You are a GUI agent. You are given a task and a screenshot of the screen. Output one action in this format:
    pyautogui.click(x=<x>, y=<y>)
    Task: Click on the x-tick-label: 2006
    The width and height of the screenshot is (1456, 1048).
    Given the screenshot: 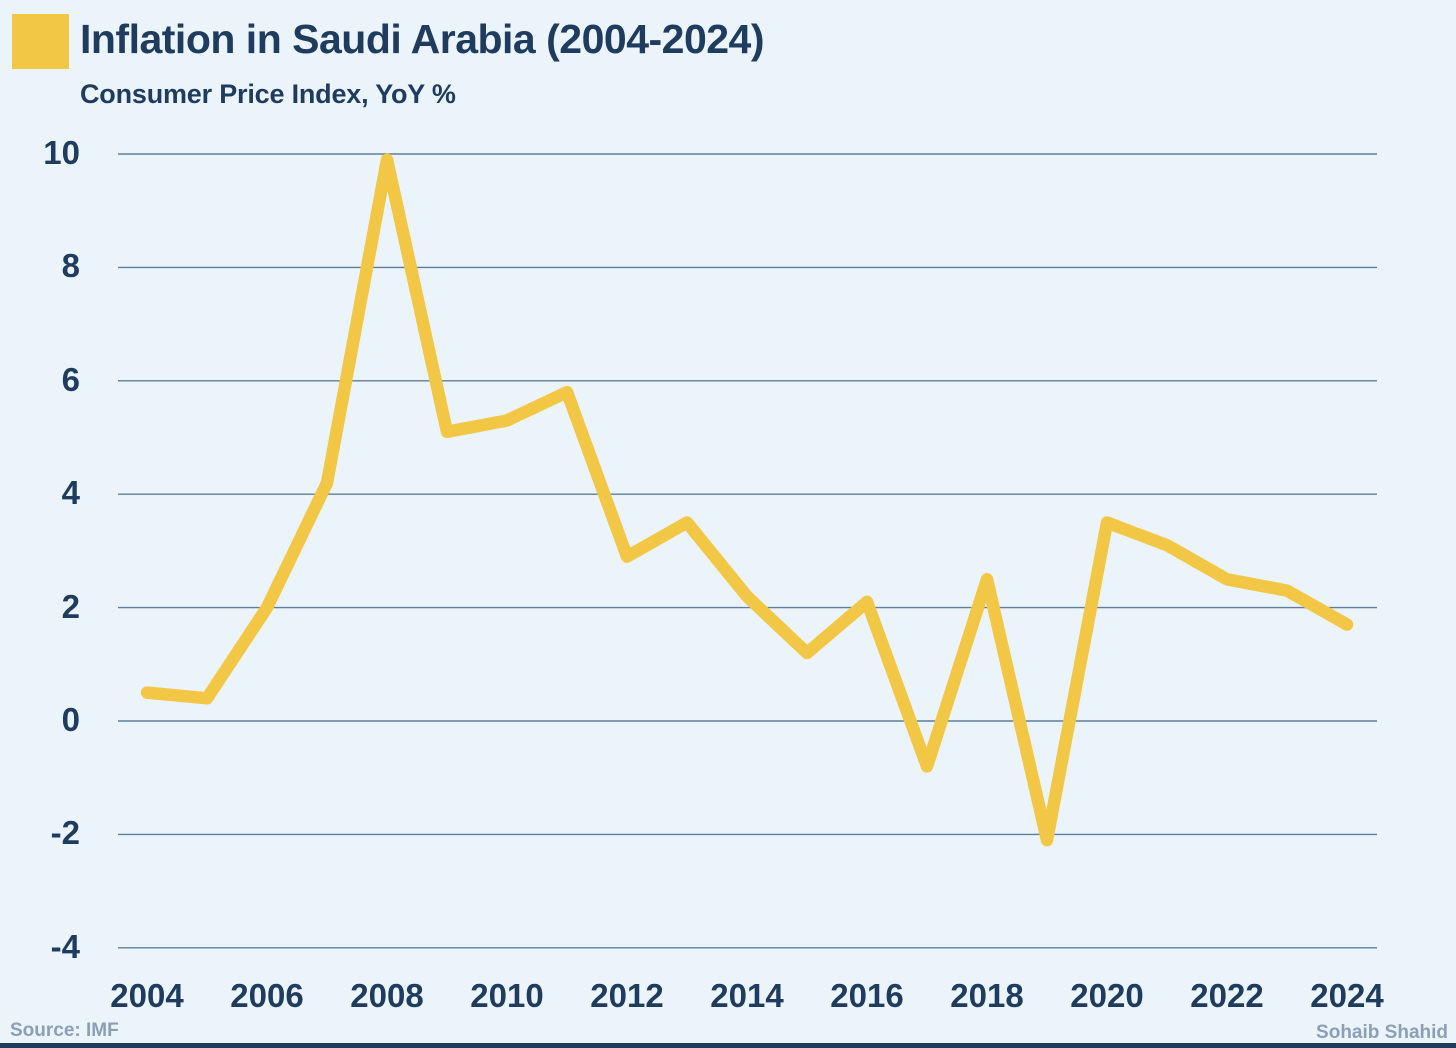 What is the action you would take?
    pyautogui.click(x=267, y=995)
    